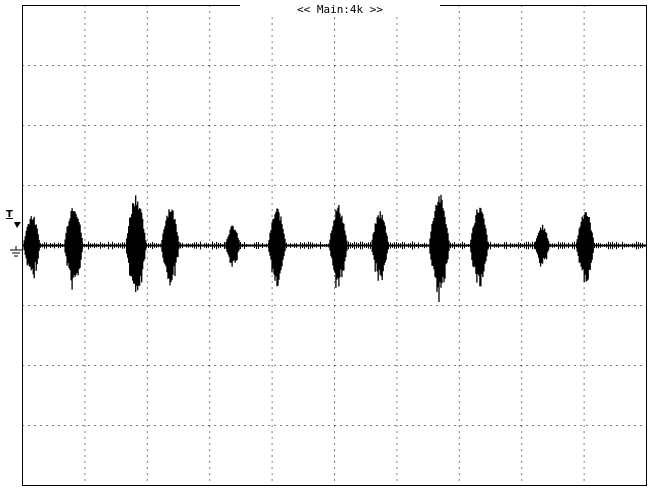 Image resolution: width=650 pixels, height=493 pixels. What do you see at coordinates (340, 10) in the screenshot?
I see `timebase-label: << Main:4k >>` at bounding box center [340, 10].